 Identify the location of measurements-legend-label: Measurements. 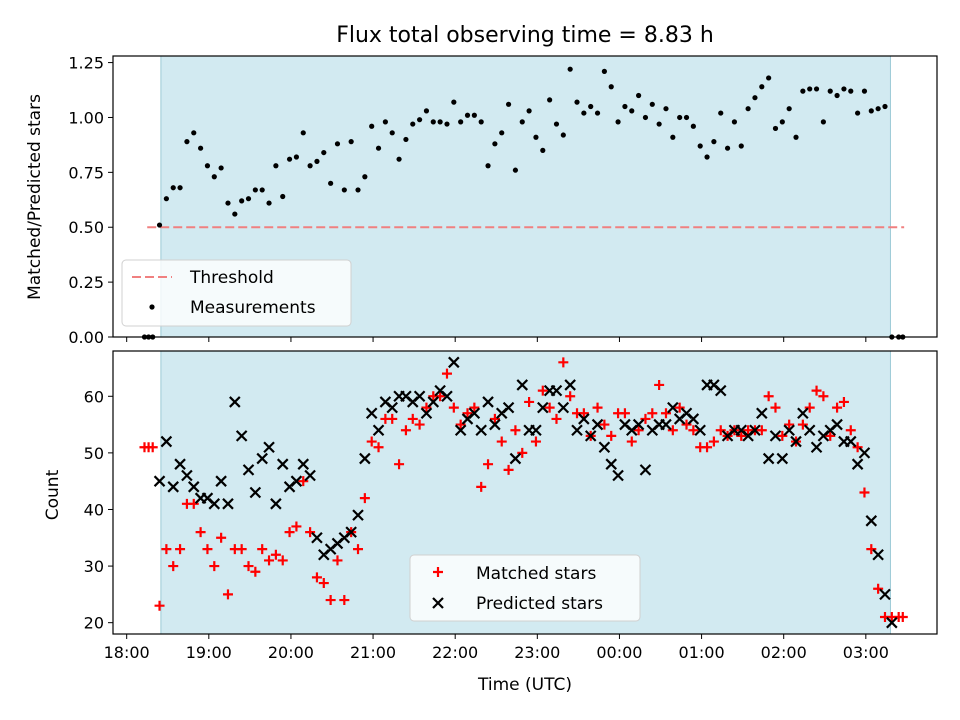
(253, 308).